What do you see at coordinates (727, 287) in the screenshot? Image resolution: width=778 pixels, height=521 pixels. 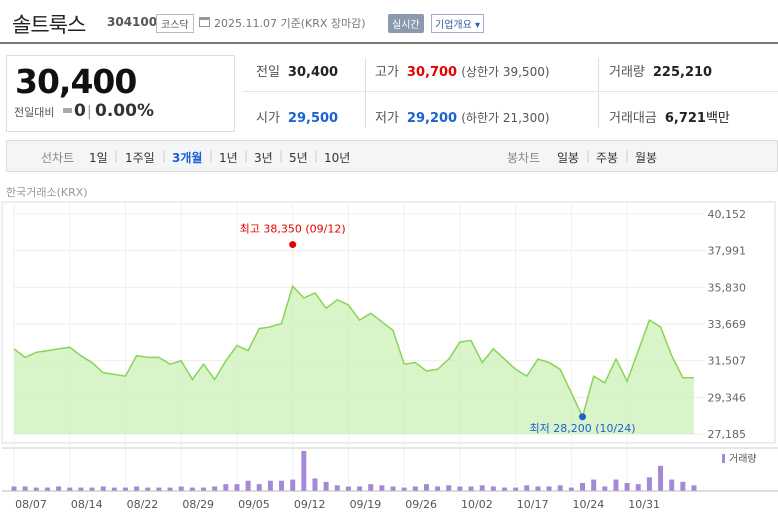 I see `y-tick-label: 35,830` at bounding box center [727, 287].